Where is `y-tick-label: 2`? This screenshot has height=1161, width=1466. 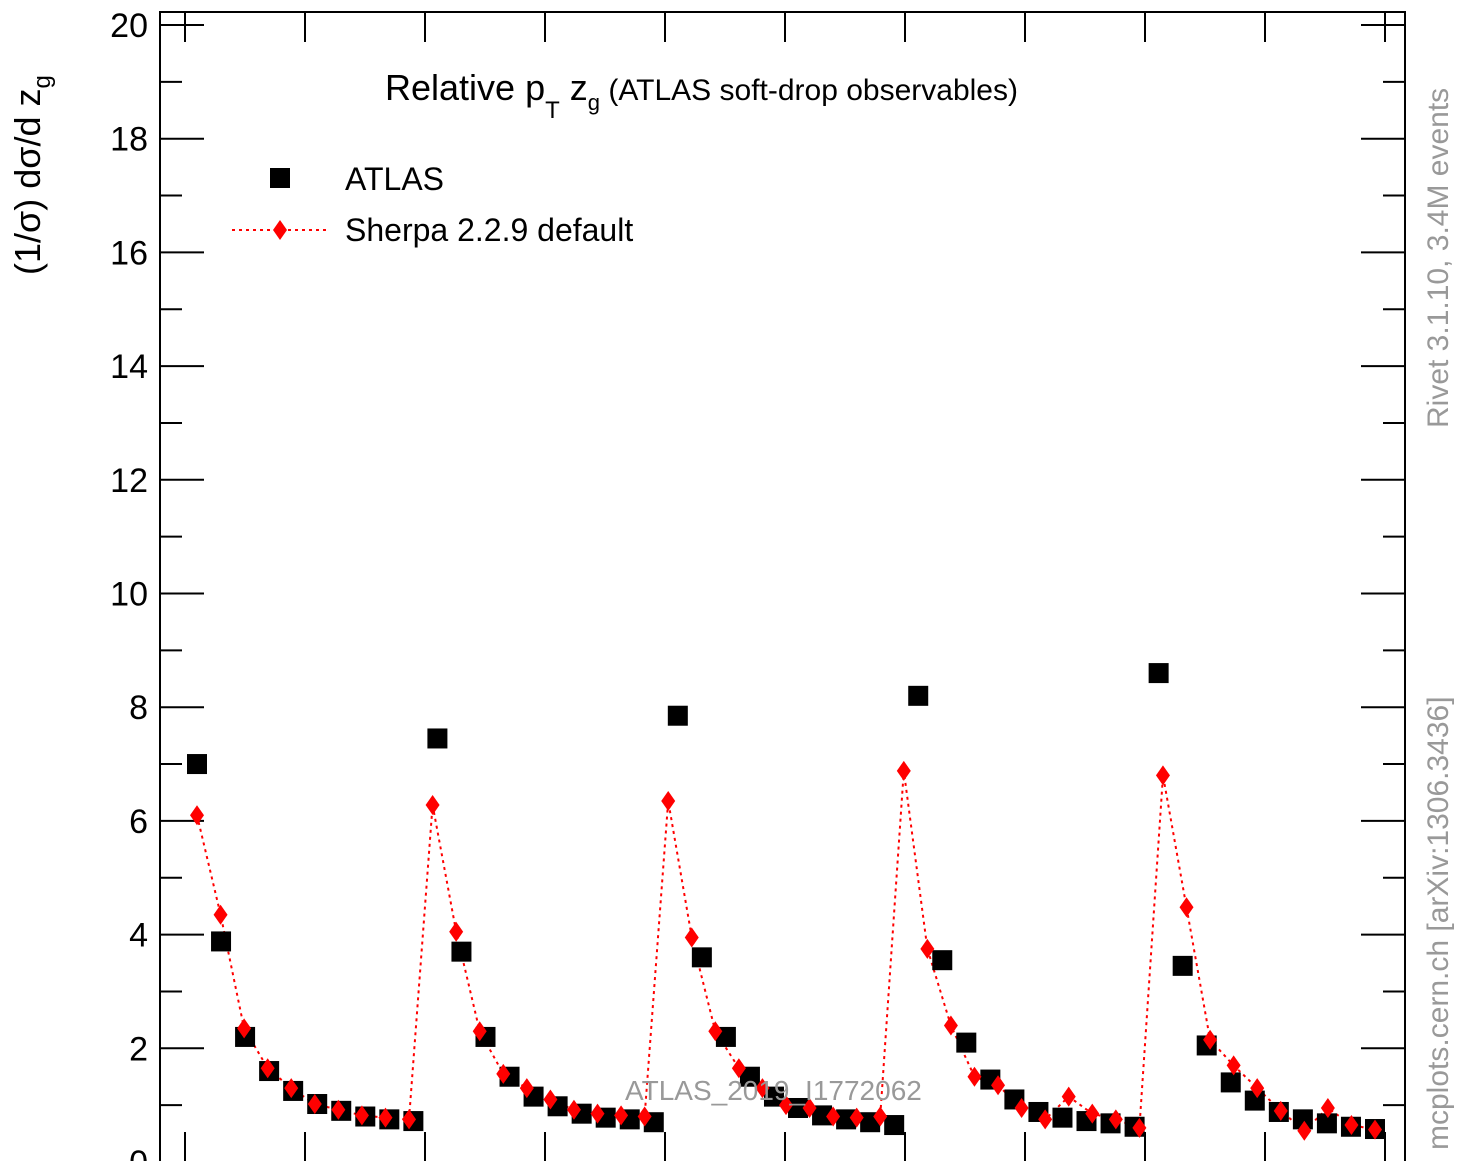
y-tick-label: 2 is located at coordinates (138, 1049).